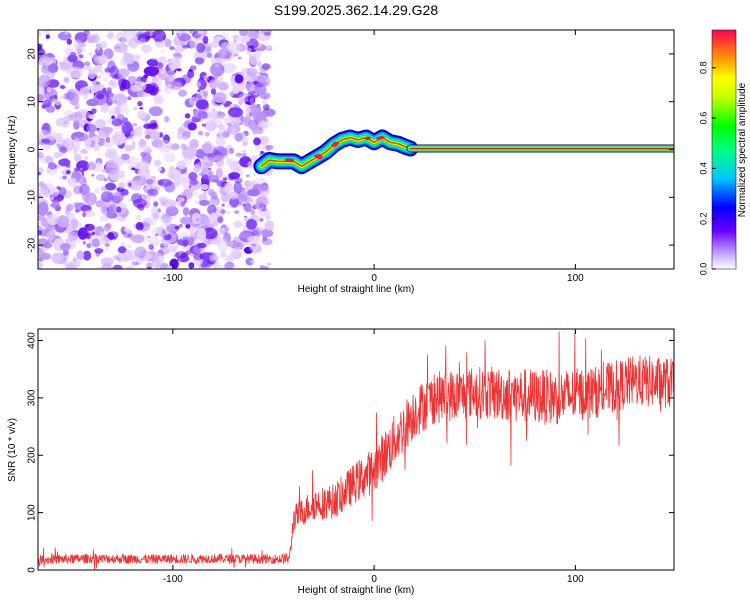  I want to click on top-y-axis-label: Frequency (Hz), so click(12, 150).